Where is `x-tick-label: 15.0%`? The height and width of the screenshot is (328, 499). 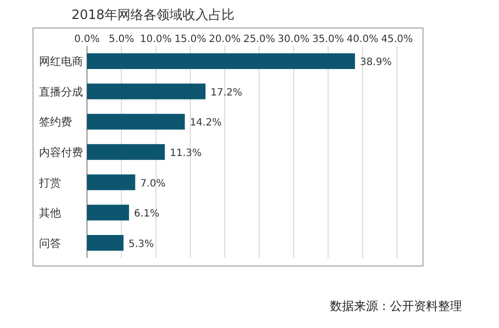
x-tick-label: 15.0% is located at coordinates (190, 39).